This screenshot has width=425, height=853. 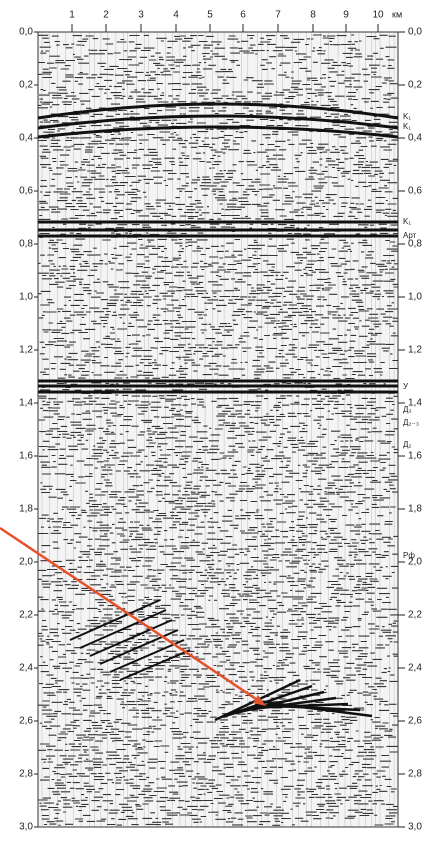 I want to click on right-tick-label: 3,0, so click(x=415, y=827).